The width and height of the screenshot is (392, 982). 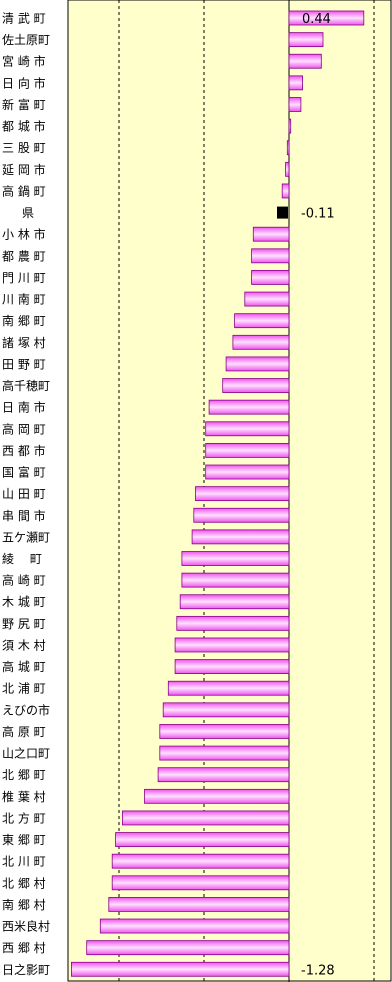 I want to click on category-label-6: 三 股 町, so click(x=24, y=148).